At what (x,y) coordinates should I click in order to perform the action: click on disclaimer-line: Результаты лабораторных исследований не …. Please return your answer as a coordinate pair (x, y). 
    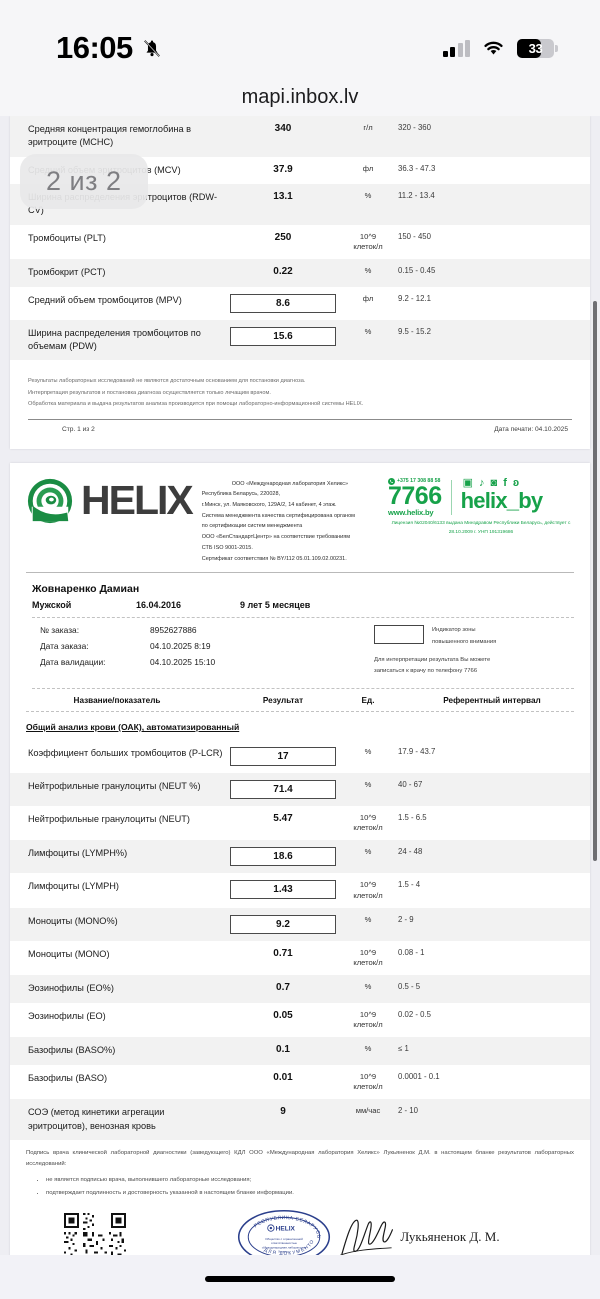
    Looking at the image, I should click on (167, 381).